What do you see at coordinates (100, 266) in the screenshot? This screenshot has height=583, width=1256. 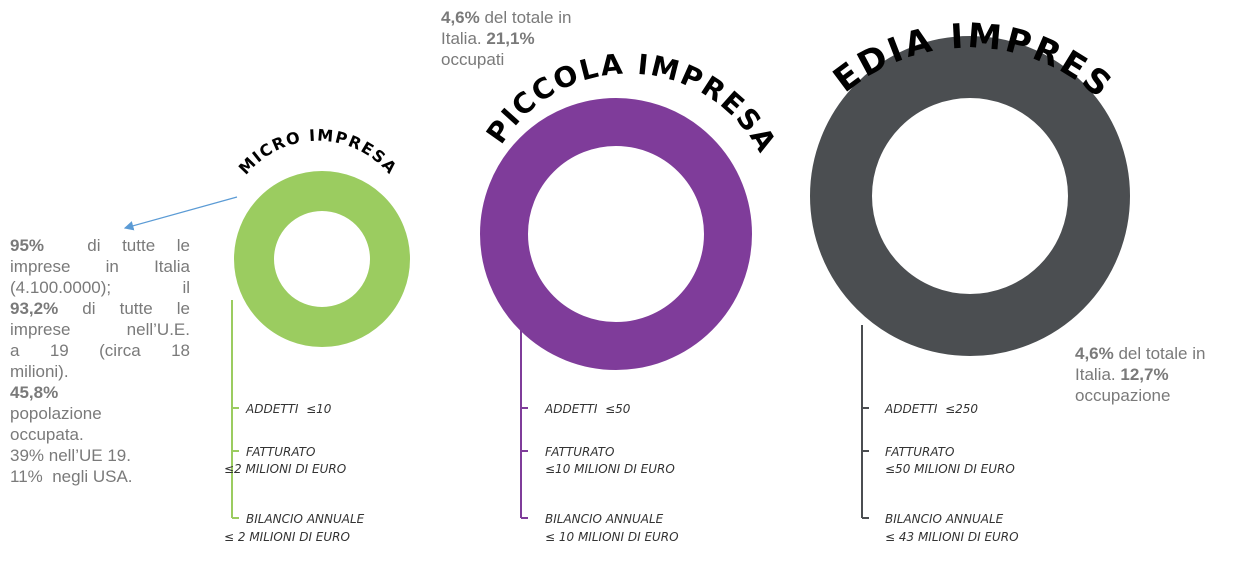 I see `micro-note-line: imprese in Italia` at bounding box center [100, 266].